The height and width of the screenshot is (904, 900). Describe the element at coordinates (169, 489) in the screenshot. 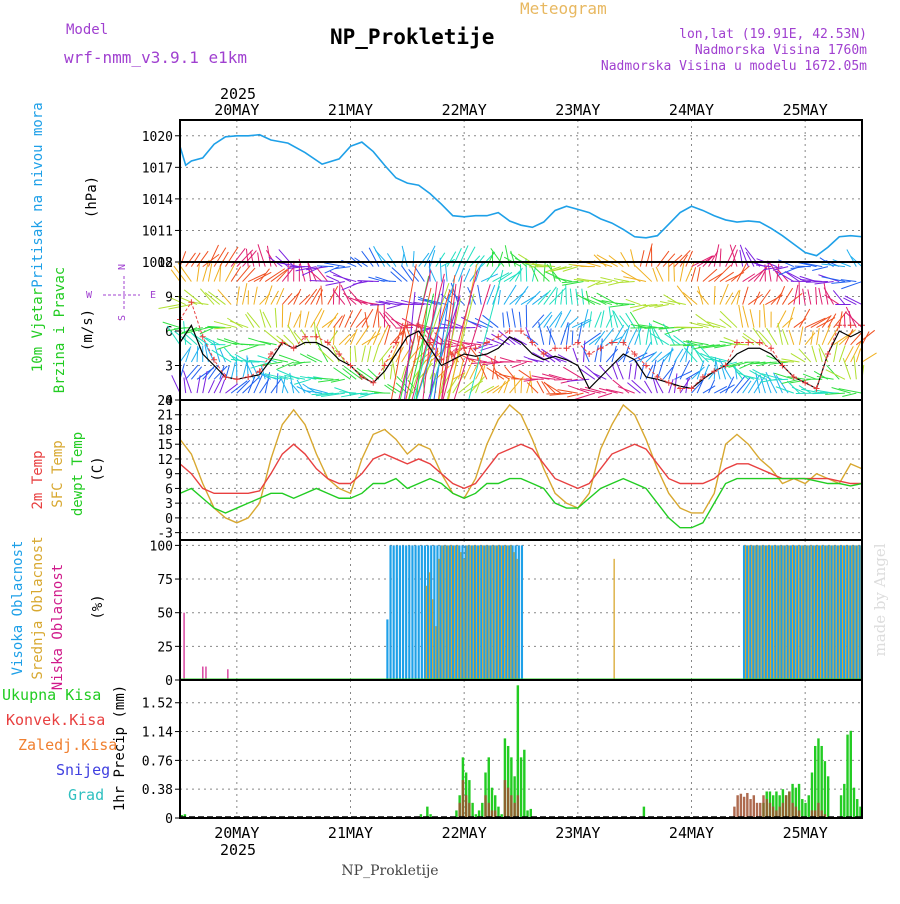

I see `y-tick-label: 6` at that location.